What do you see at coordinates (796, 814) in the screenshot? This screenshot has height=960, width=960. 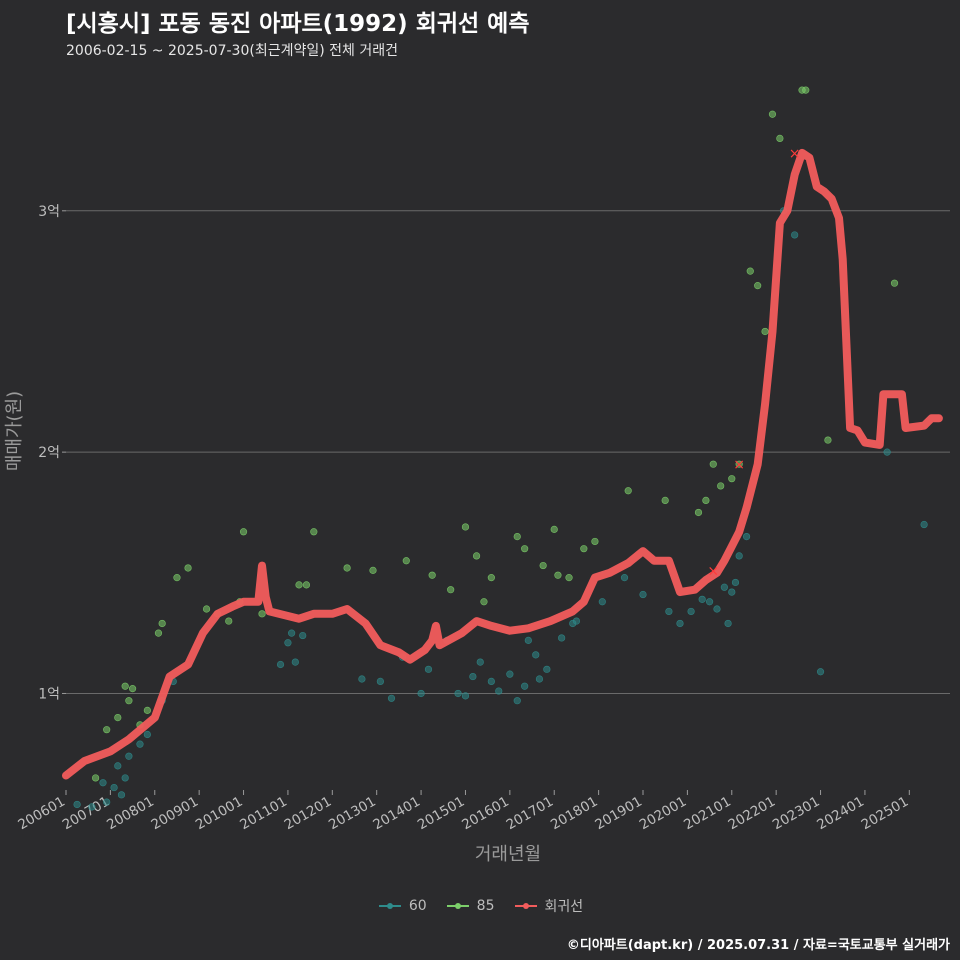 I see `x-tick-label: 202301` at bounding box center [796, 814].